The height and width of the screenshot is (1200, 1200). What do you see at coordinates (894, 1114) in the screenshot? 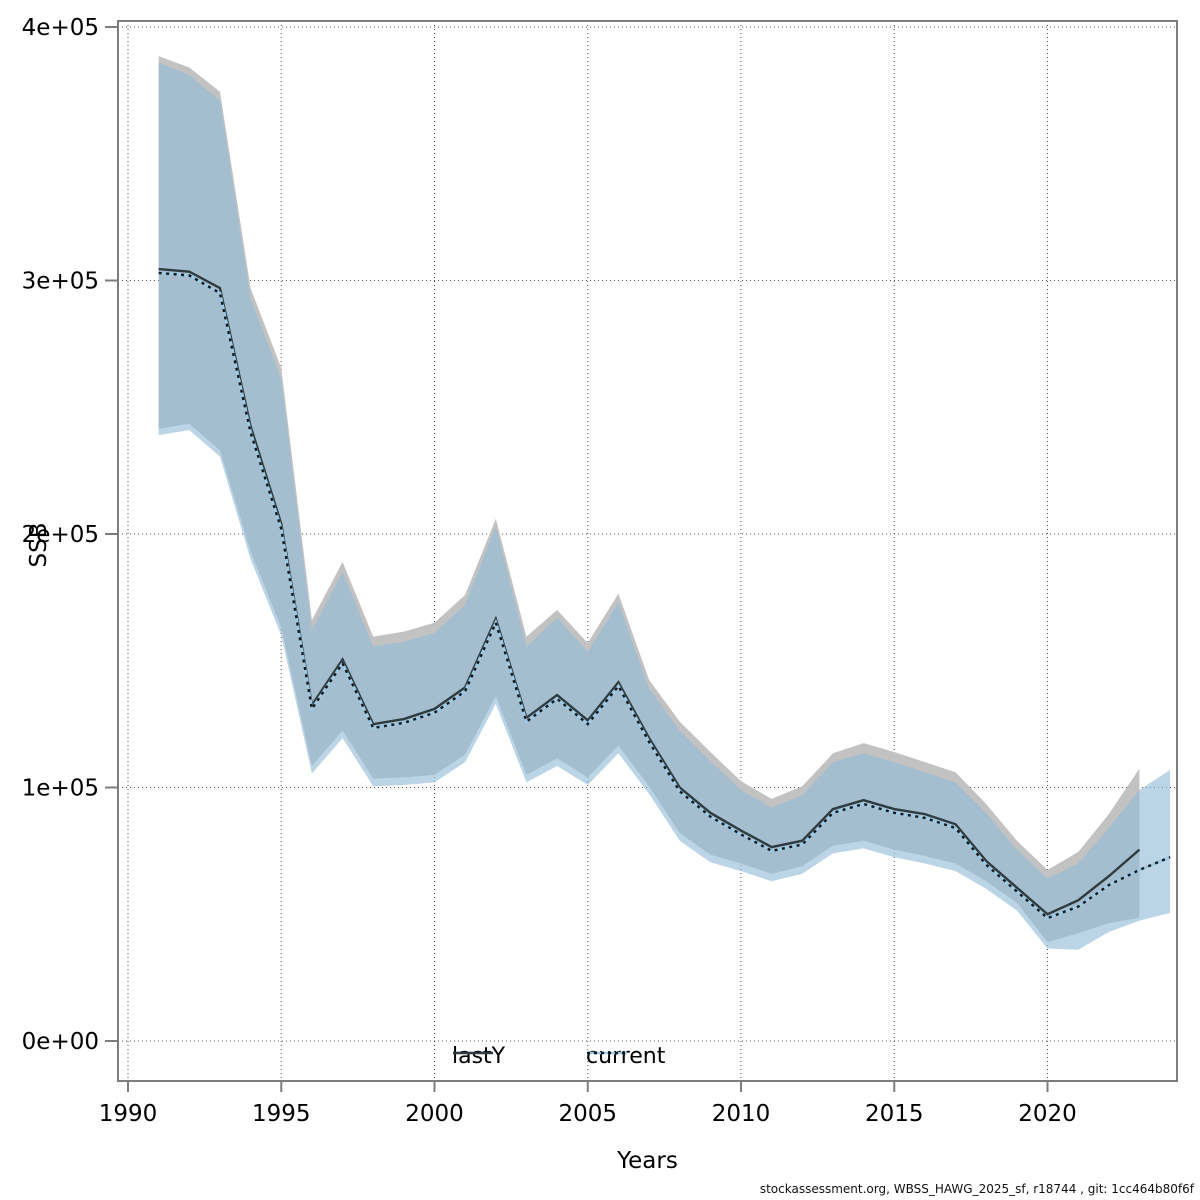
I see `x-tick-label-2015: 2015` at bounding box center [894, 1114].